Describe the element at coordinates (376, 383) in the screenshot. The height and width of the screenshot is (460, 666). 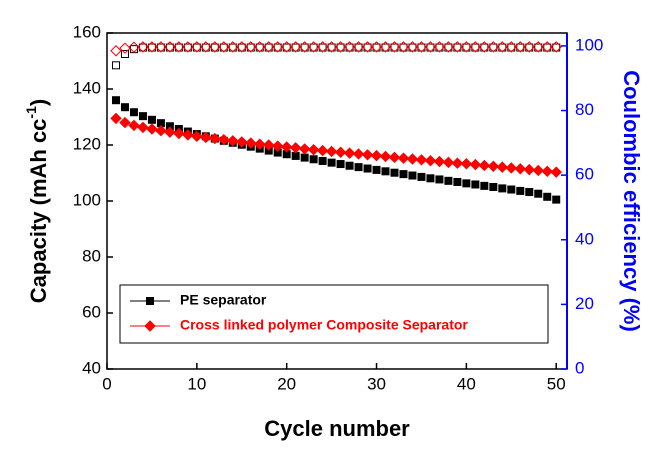
I see `x-tick-label: 30` at that location.